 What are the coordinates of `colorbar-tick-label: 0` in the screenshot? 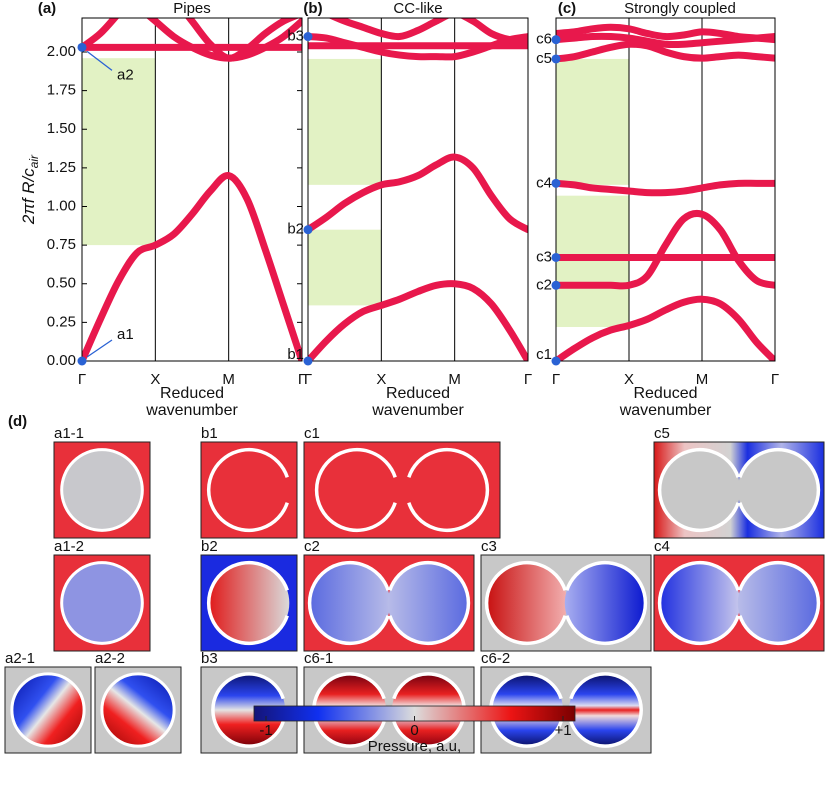 It's located at (414, 730).